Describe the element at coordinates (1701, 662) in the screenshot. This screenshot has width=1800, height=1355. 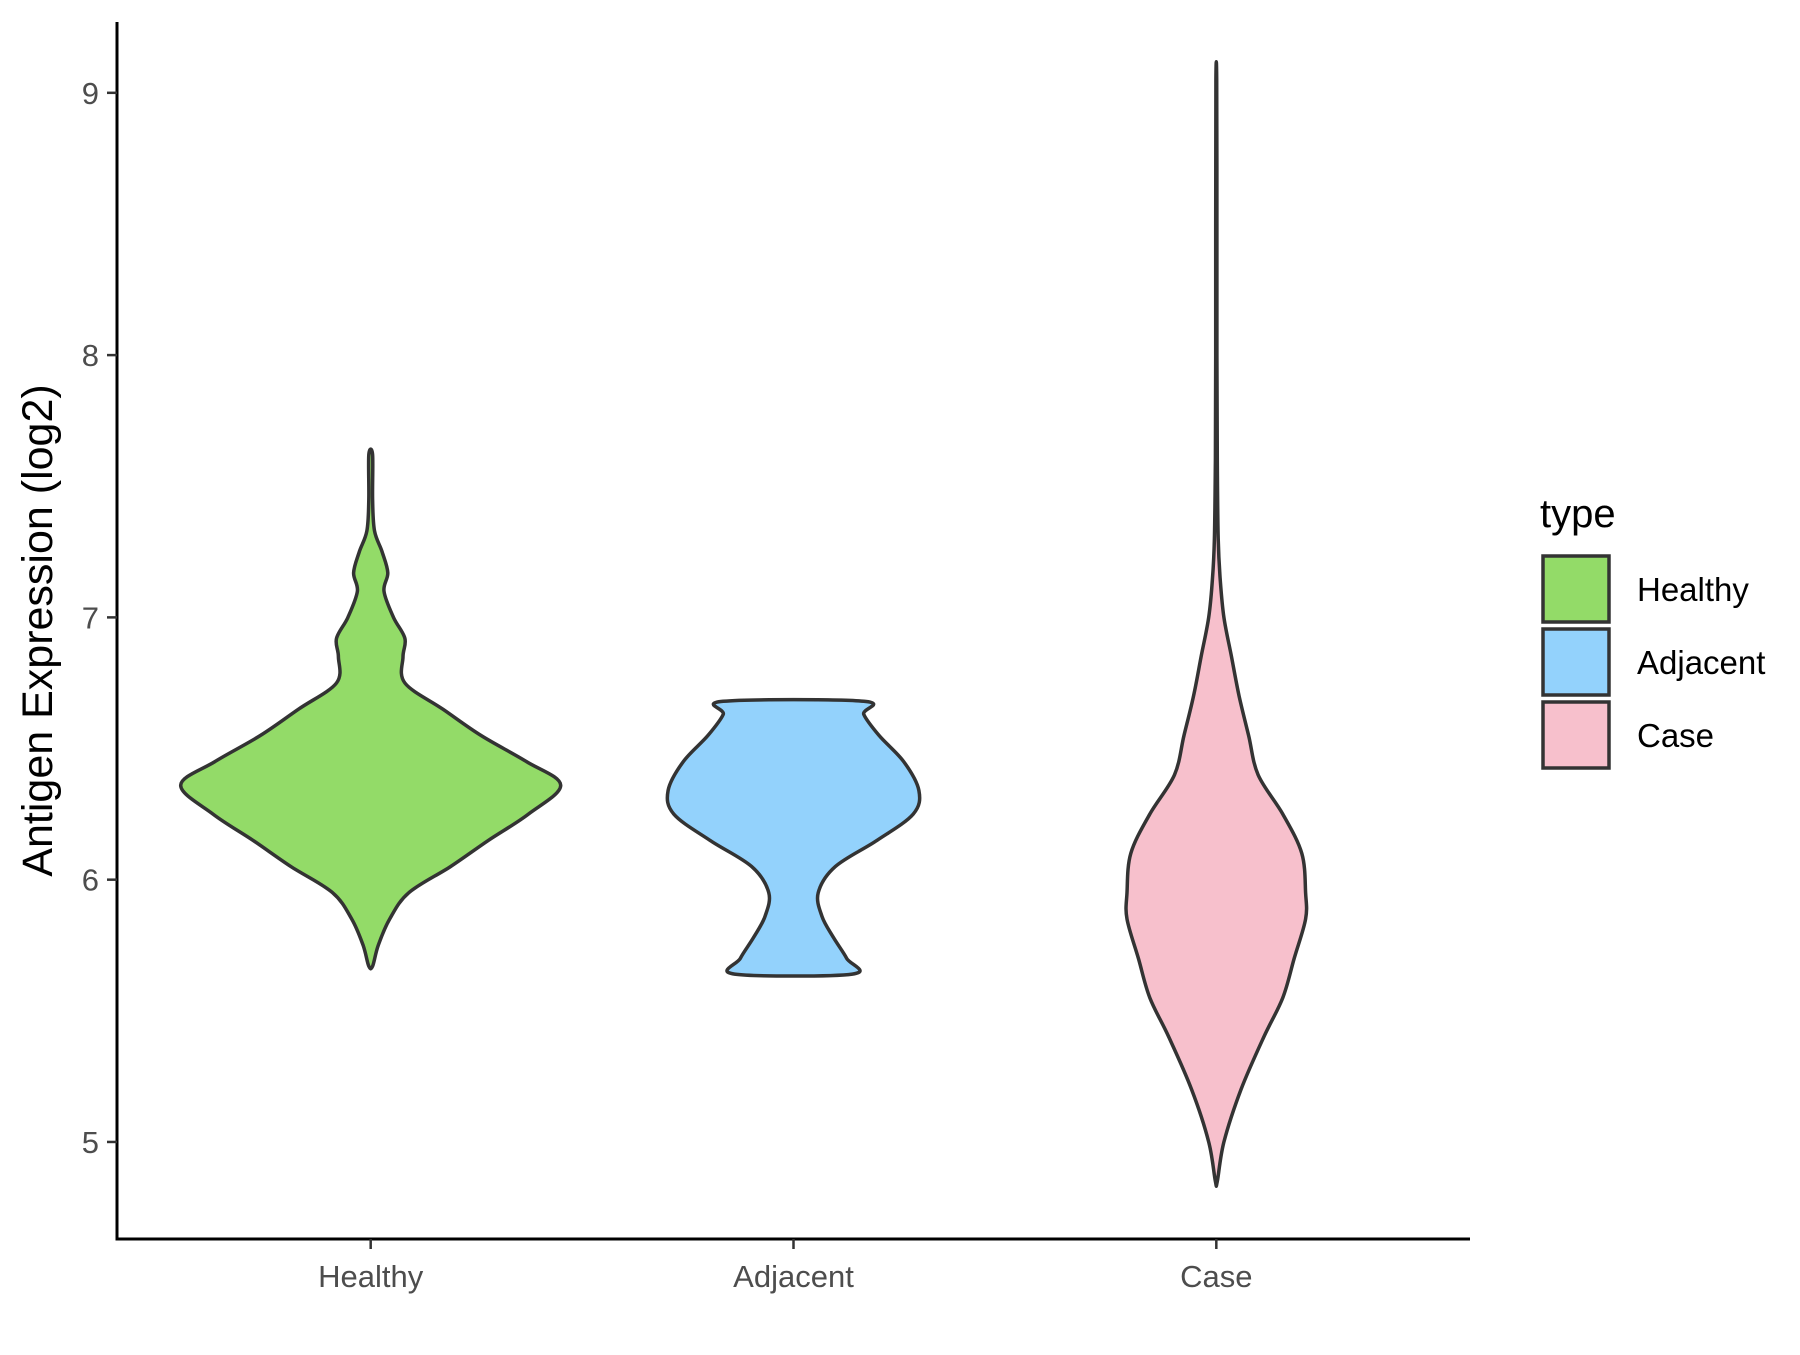
I see `legend-label-adjacent: Adjacent` at that location.